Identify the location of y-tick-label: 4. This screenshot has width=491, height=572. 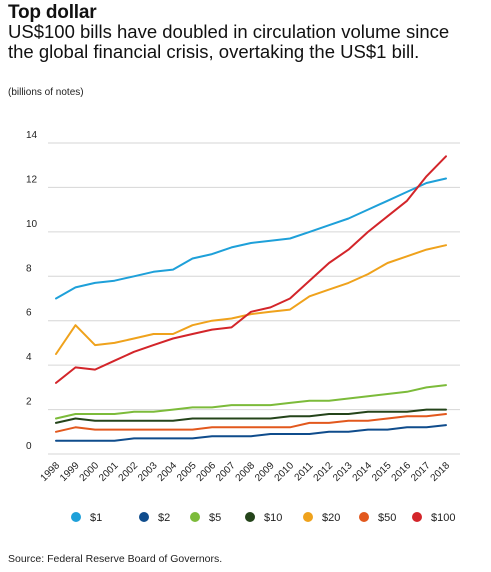
(29, 357).